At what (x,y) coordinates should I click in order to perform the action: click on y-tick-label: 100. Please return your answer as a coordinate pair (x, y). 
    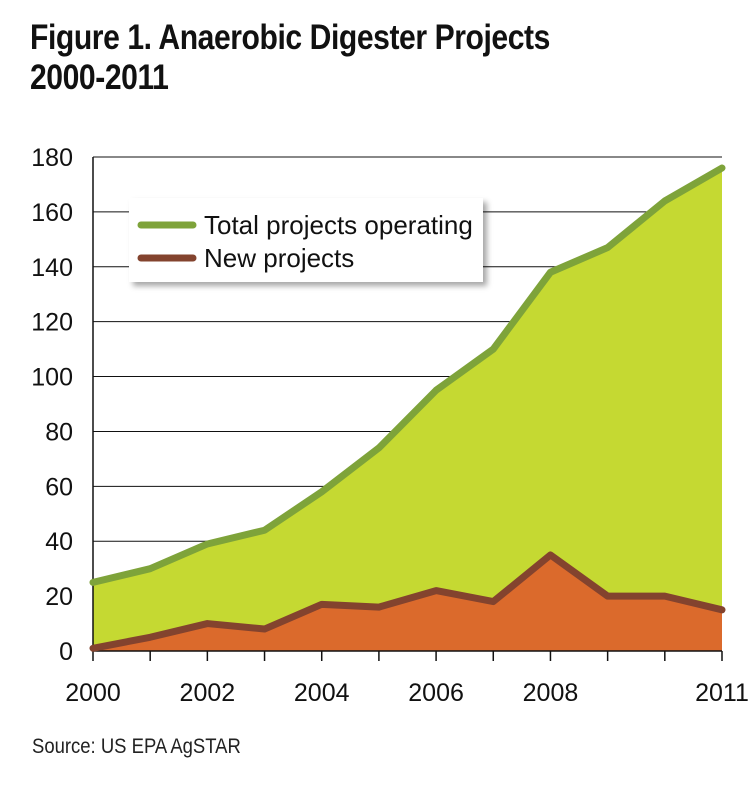
    Looking at the image, I should click on (52, 378).